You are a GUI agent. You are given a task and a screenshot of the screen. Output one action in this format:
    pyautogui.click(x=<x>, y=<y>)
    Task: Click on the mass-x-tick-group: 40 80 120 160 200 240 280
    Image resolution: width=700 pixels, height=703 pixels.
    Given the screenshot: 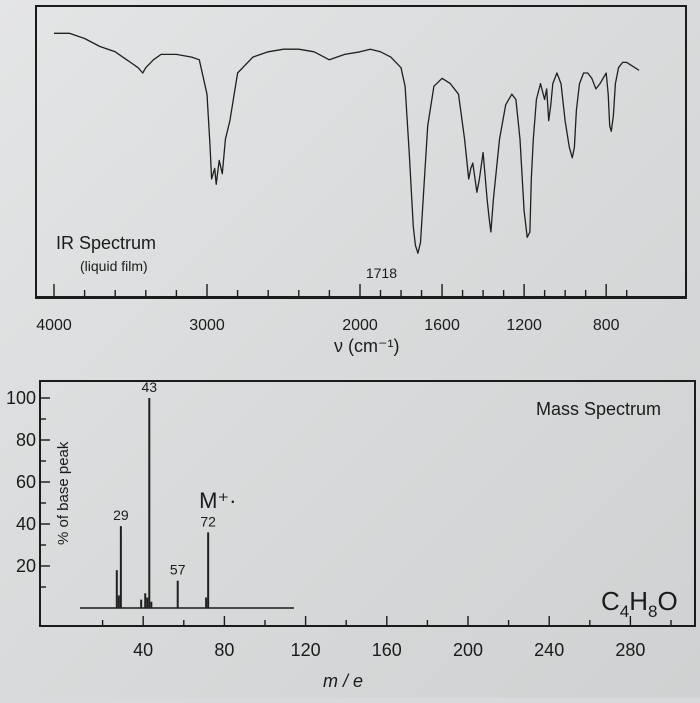 What is the action you would take?
    pyautogui.click(x=386, y=638)
    